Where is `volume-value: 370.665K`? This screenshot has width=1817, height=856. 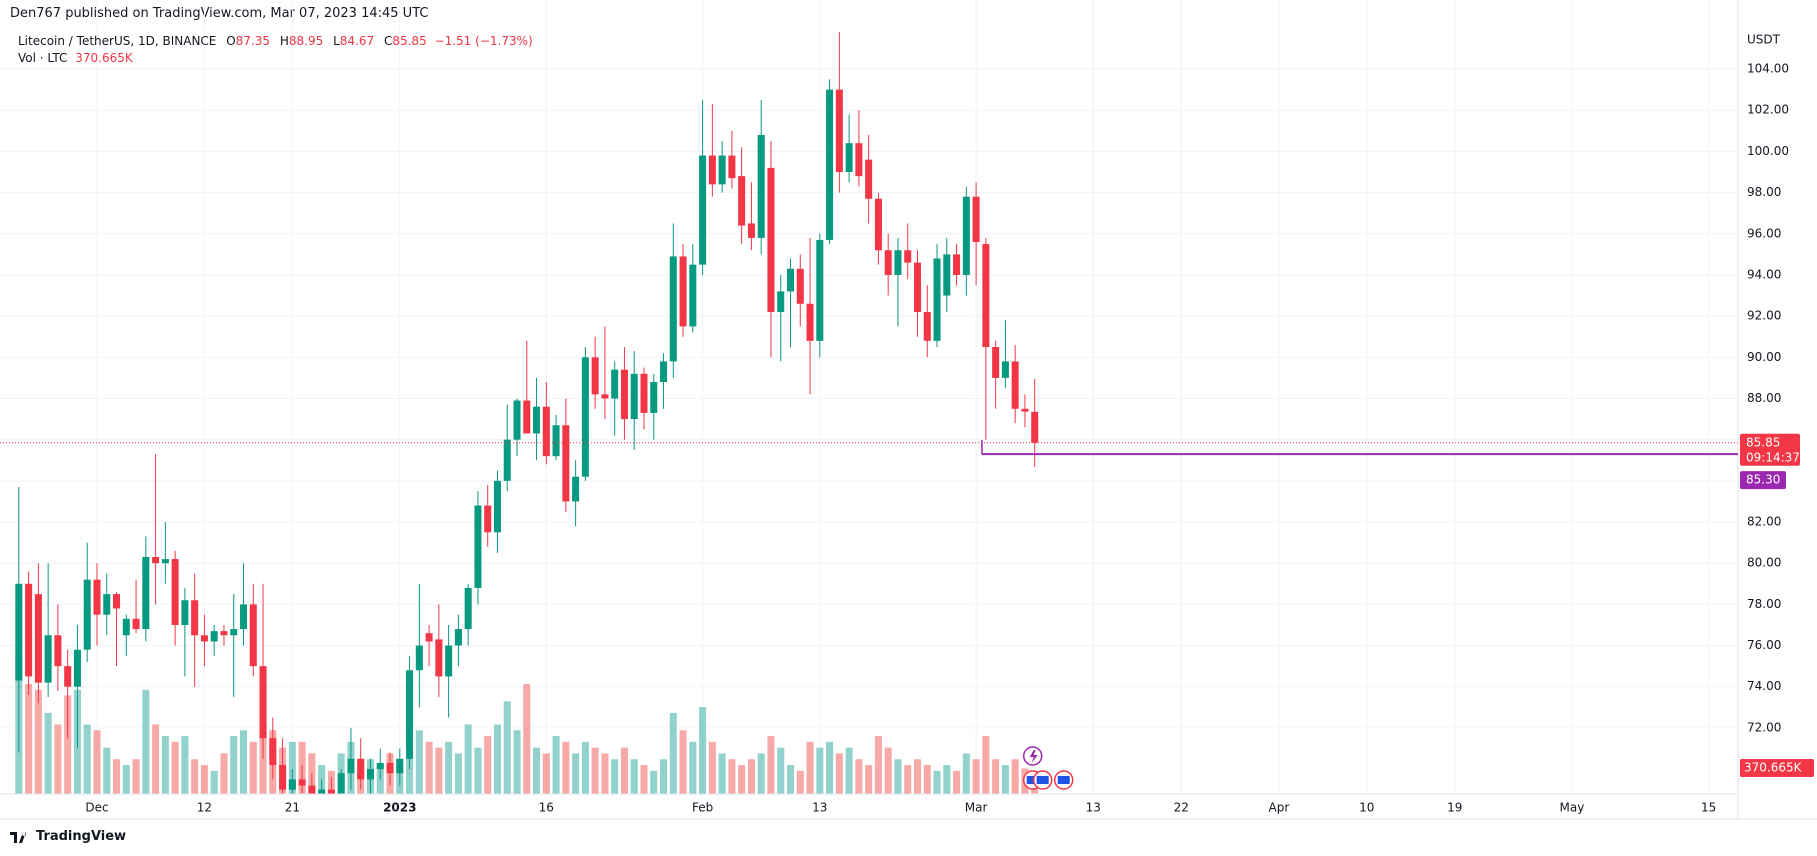
volume-value: 370.665K is located at coordinates (104, 58).